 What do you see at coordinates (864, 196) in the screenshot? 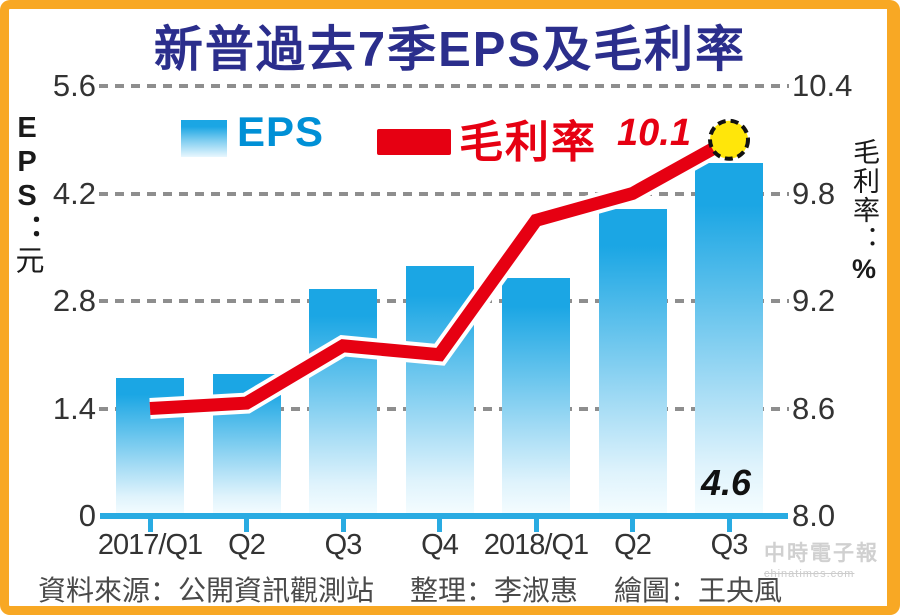
I see `right-axis-title-text: 毛利率：` at bounding box center [864, 196].